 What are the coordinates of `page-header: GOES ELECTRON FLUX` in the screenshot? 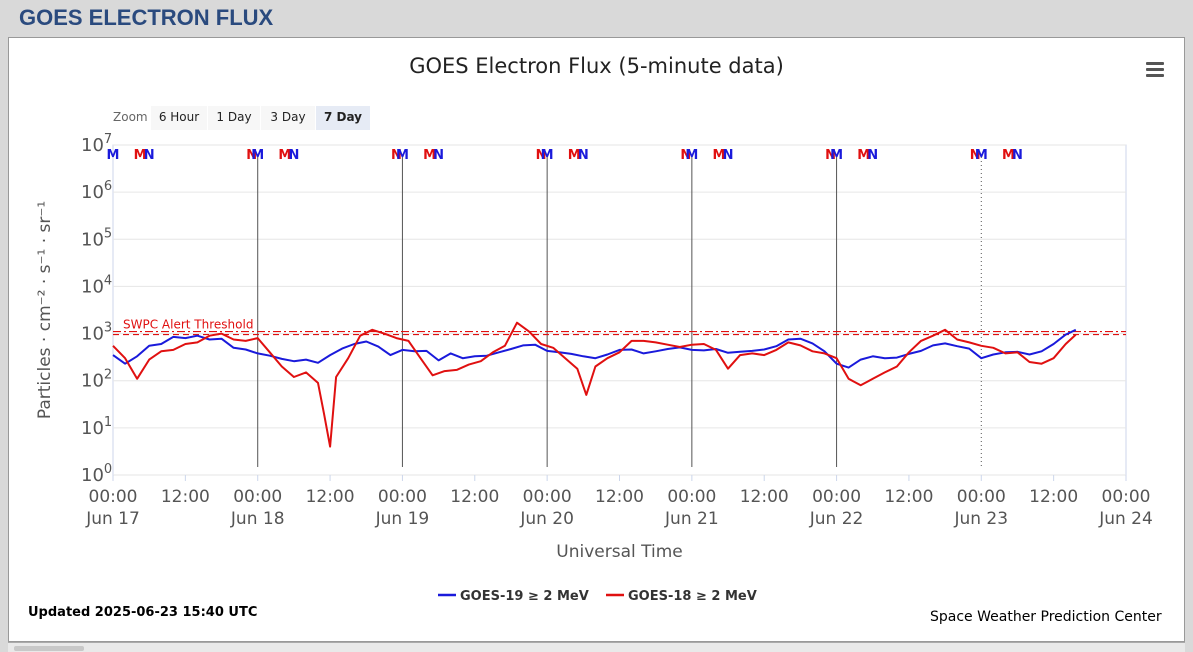 It's located at (596, 18).